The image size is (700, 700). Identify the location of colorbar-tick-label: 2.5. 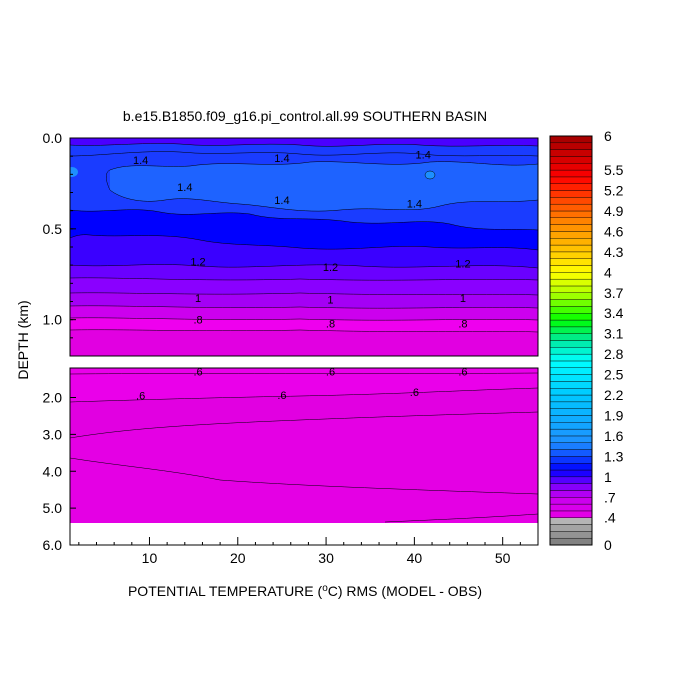
(614, 375).